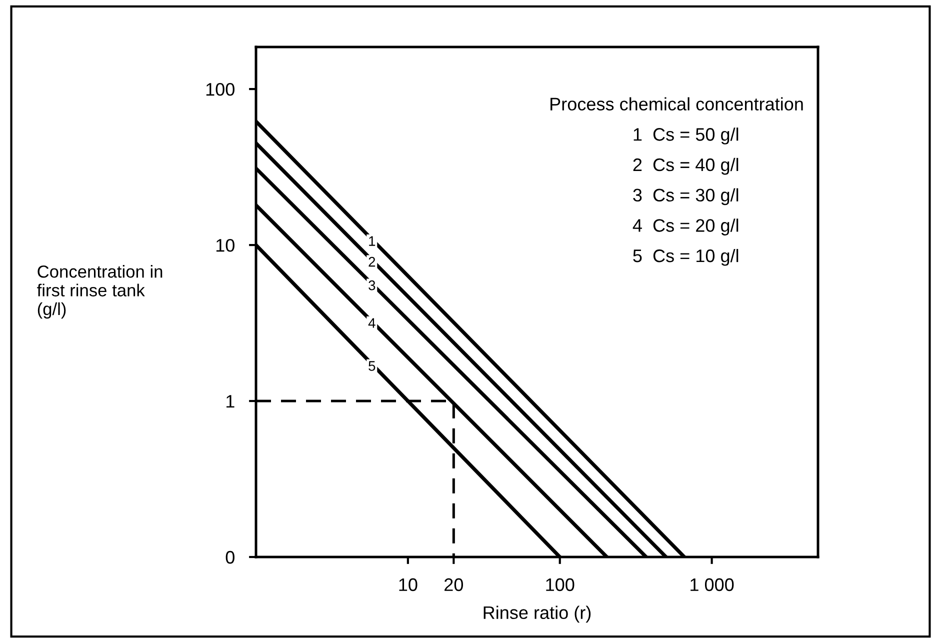 This screenshot has width=941, height=643. Describe the element at coordinates (230, 557) in the screenshot. I see `y-tick-label: 0` at that location.